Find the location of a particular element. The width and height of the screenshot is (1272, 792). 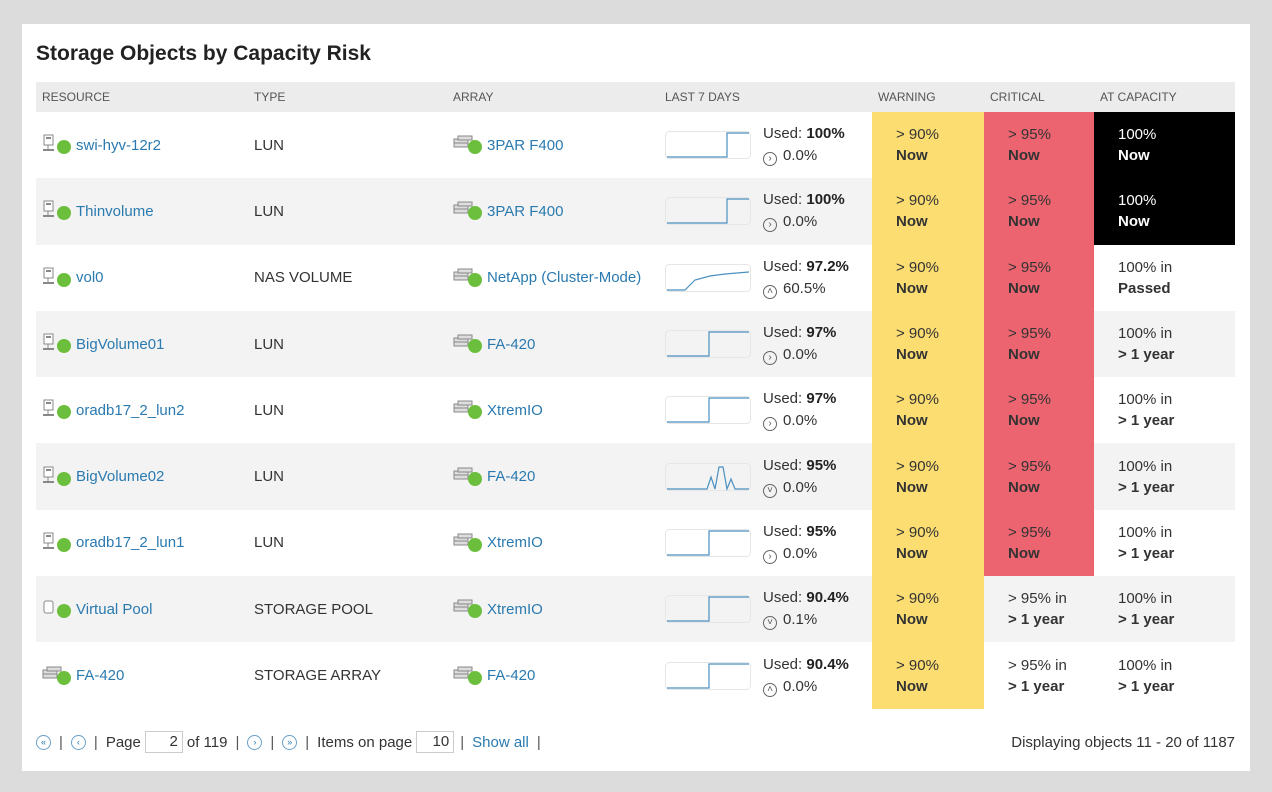

resource-cell: BigVolume02 is located at coordinates (142, 476).